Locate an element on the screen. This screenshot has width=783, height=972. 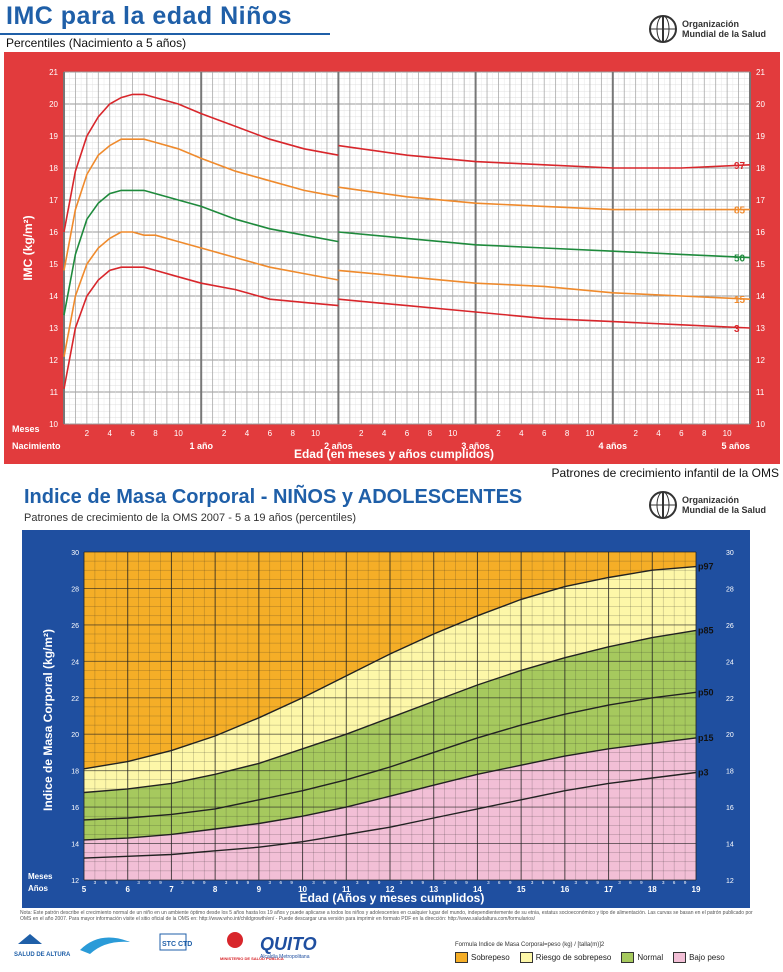
y-tick-label-right: 18 is located at coordinates (730, 772).